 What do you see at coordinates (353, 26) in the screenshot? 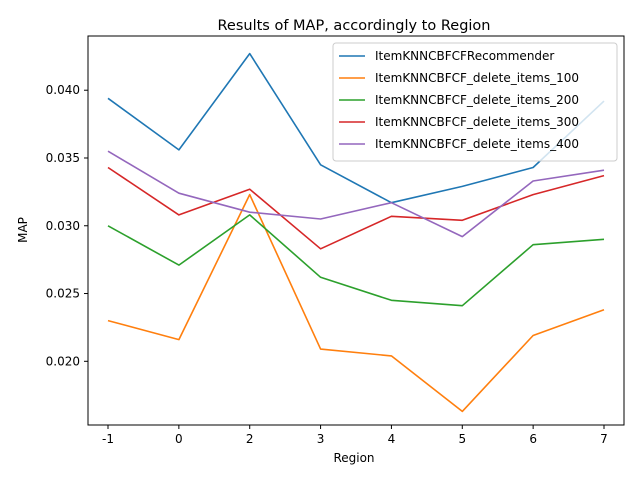
I see `chart-title: Results of MAP, accordingly to Region` at bounding box center [353, 26].